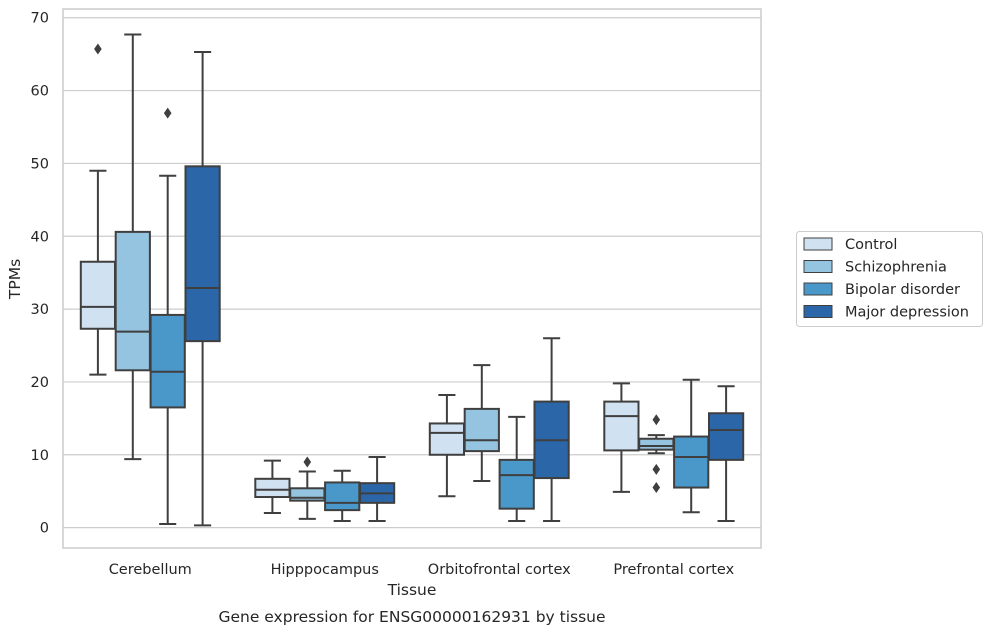  What do you see at coordinates (15, 279) in the screenshot?
I see `y-axis-label: TPMs` at bounding box center [15, 279].